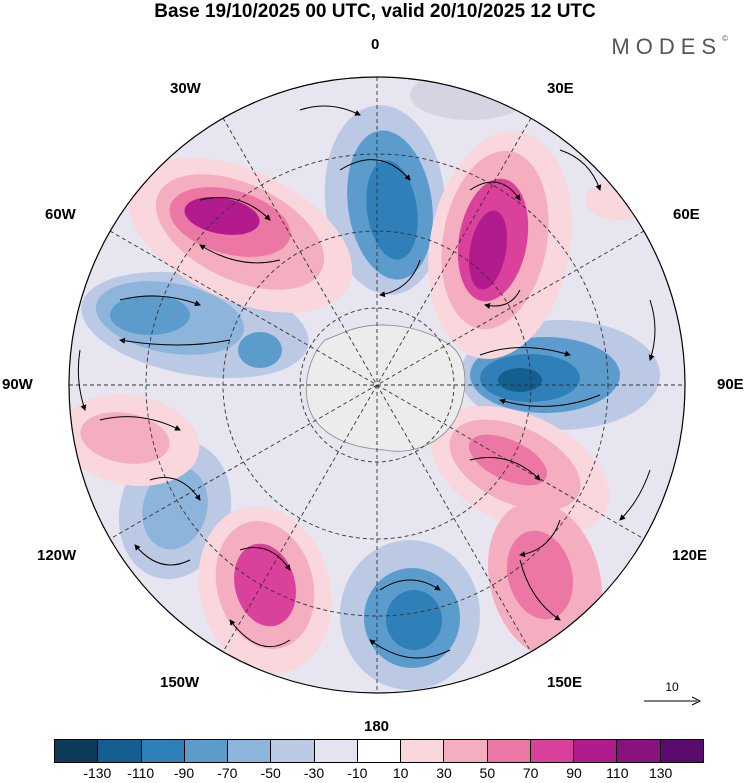  What do you see at coordinates (660, 773) in the screenshot?
I see `colorbar-tick-label: 130` at bounding box center [660, 773].